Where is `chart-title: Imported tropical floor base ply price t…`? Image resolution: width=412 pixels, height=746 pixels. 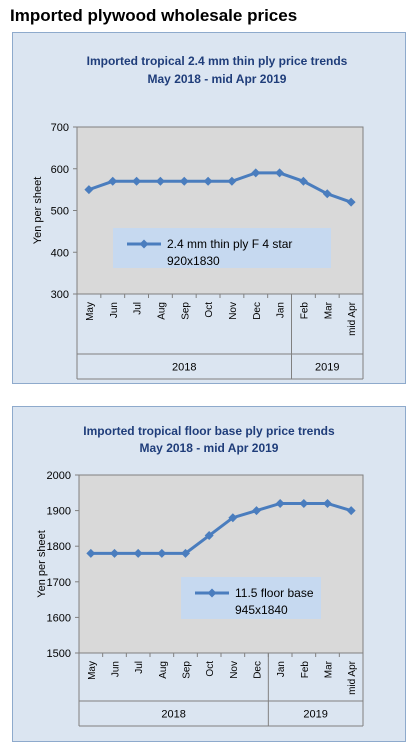 chart-title: Imported tropical floor base ply price t… is located at coordinates (209, 431).